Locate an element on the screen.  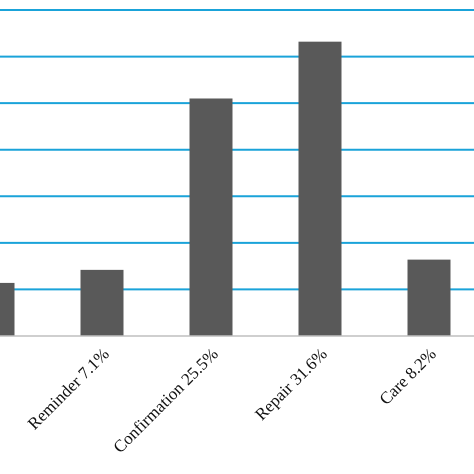
x-tick-label-4: Care 8.2% is located at coordinates (408, 376).